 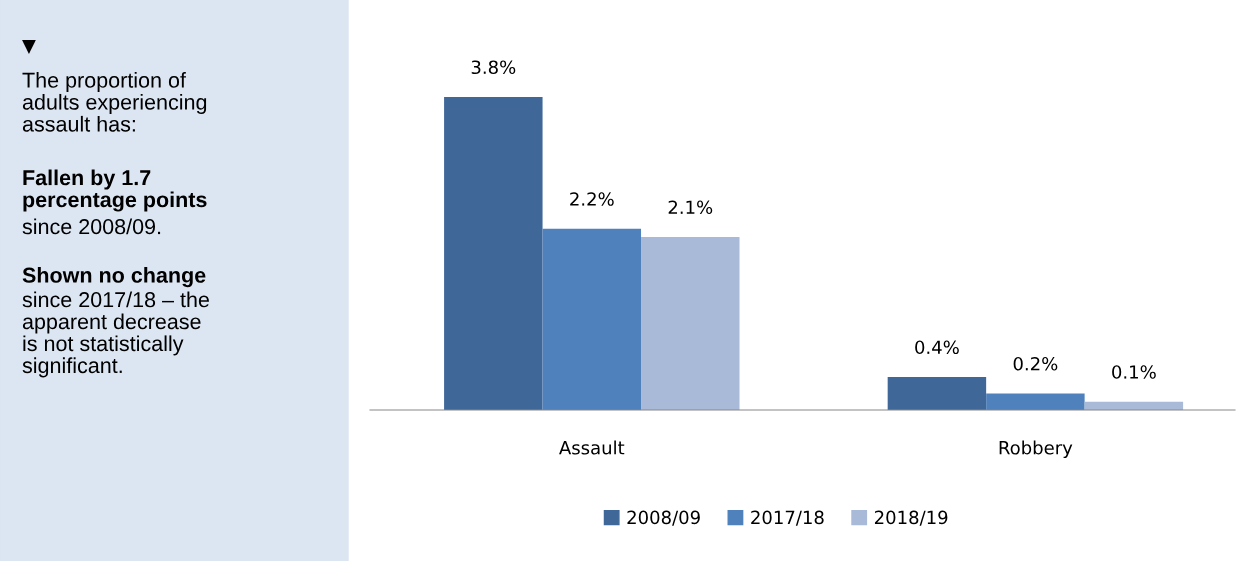 I want to click on data-label: 0.1%, so click(x=1134, y=372).